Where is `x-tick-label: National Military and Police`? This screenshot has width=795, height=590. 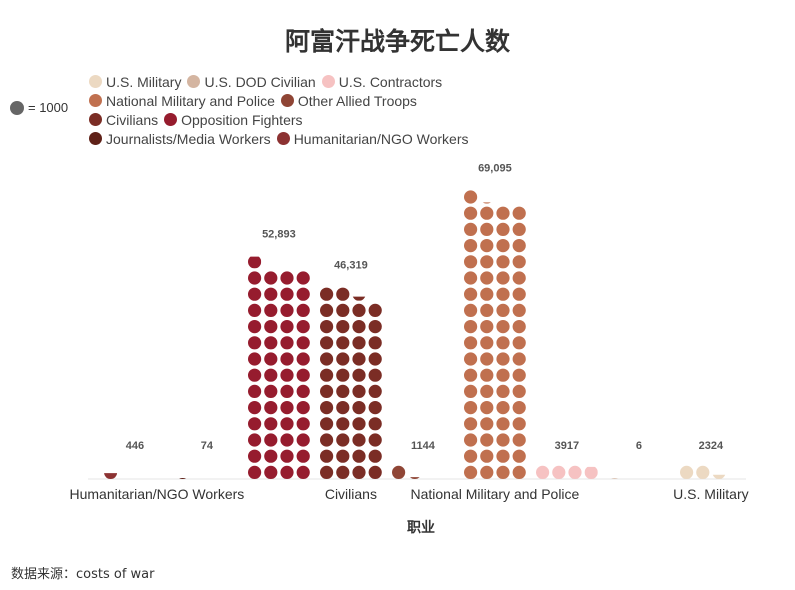 x-tick-label: National Military and Police is located at coordinates (494, 494).